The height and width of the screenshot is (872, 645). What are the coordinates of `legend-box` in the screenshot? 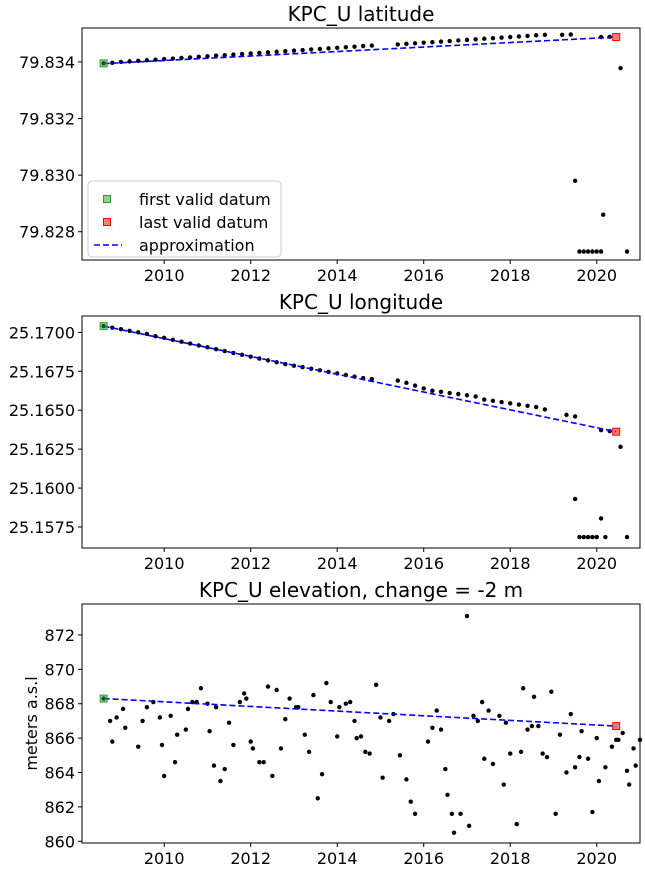 It's located at (184, 219).